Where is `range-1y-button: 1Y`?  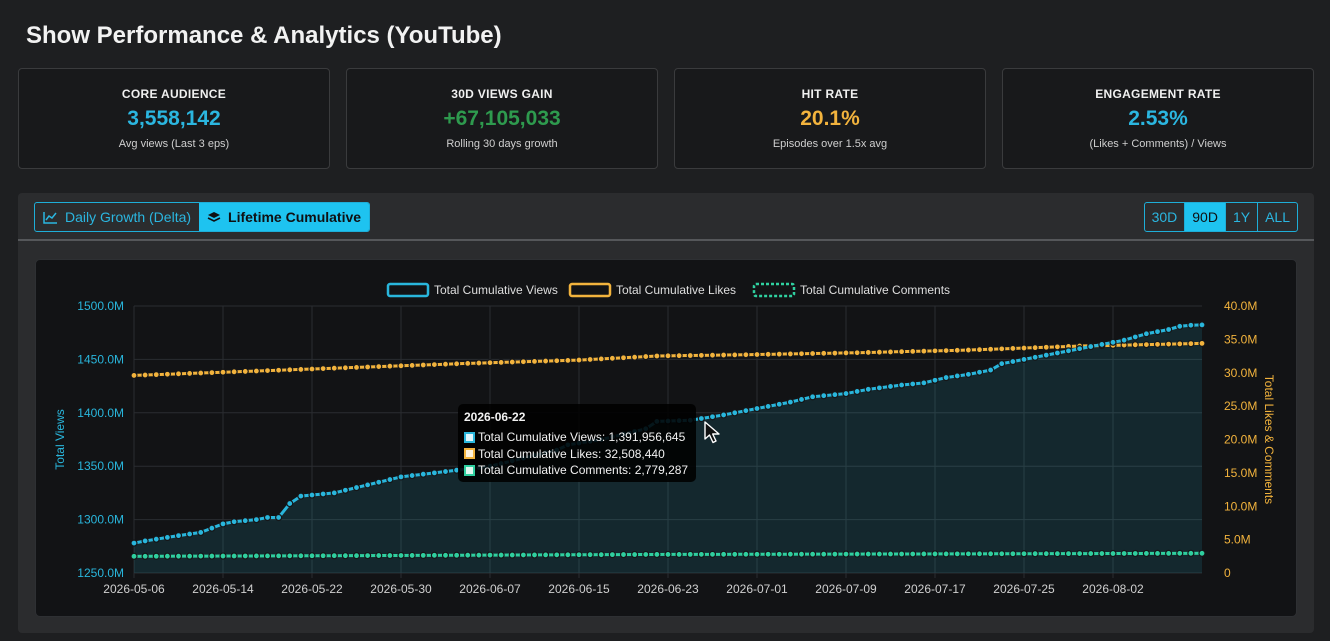 range-1y-button: 1Y is located at coordinates (1240, 217).